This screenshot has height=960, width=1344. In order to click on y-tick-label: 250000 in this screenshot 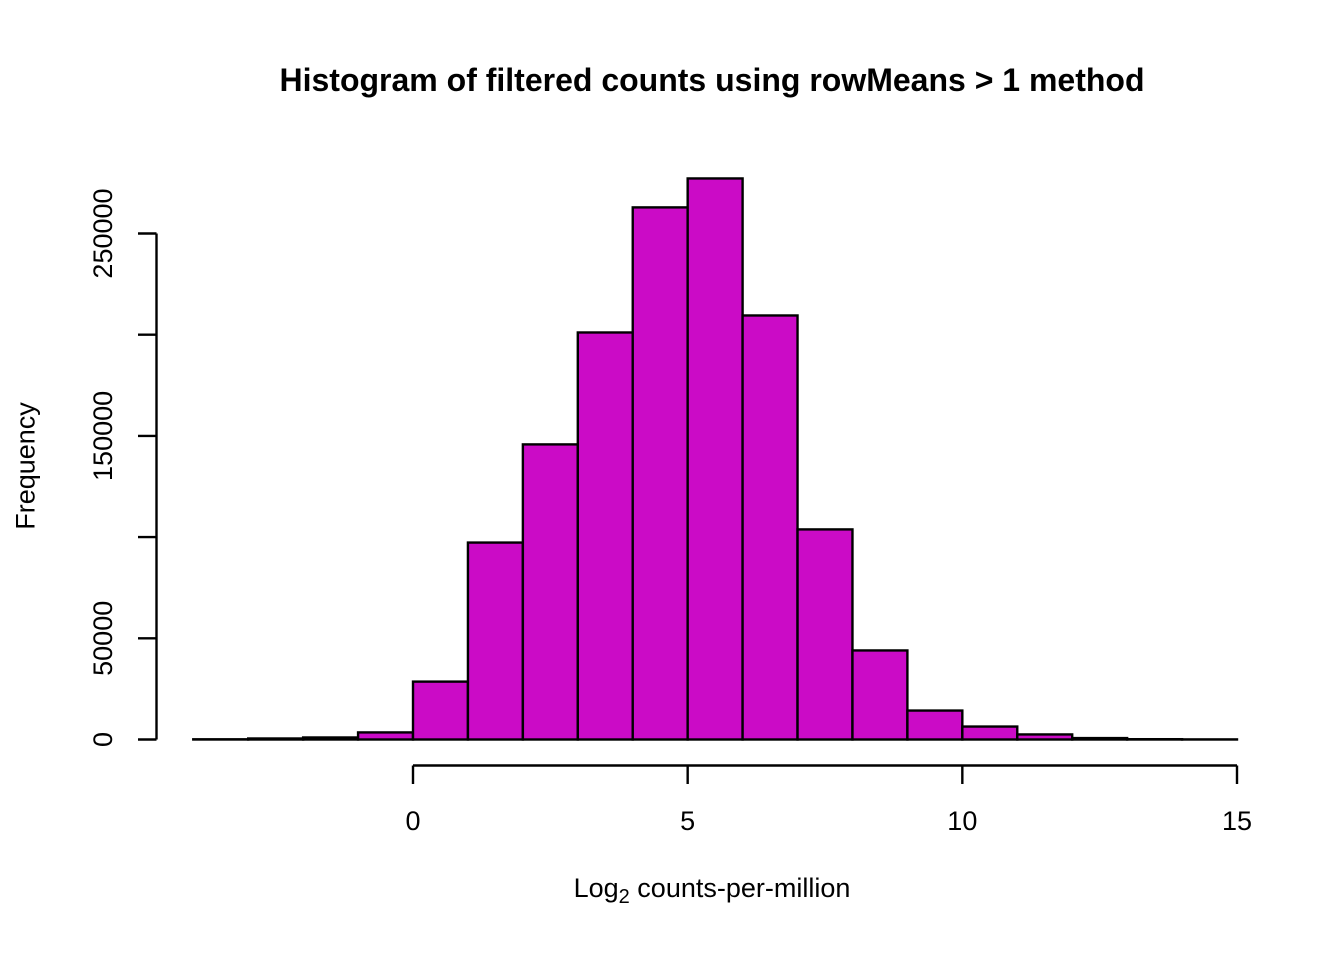, I will do `click(103, 233)`.